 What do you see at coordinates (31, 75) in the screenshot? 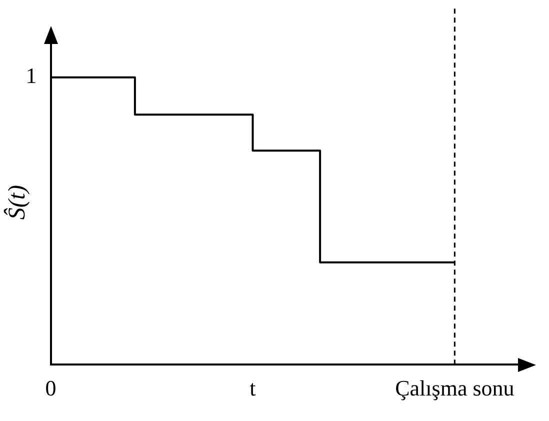
I see `text: 1` at bounding box center [31, 75].